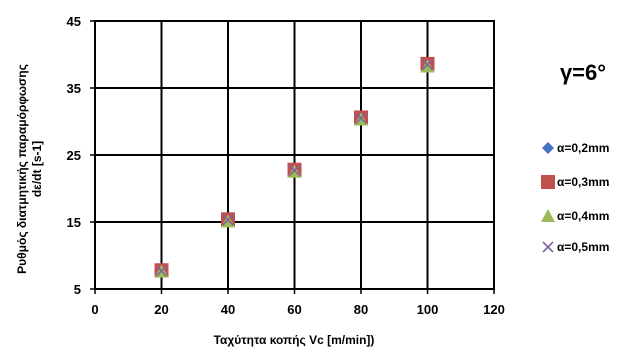 This screenshot has width=630, height=352. Describe the element at coordinates (74, 222) in the screenshot. I see `y-tick-label: 15` at that location.